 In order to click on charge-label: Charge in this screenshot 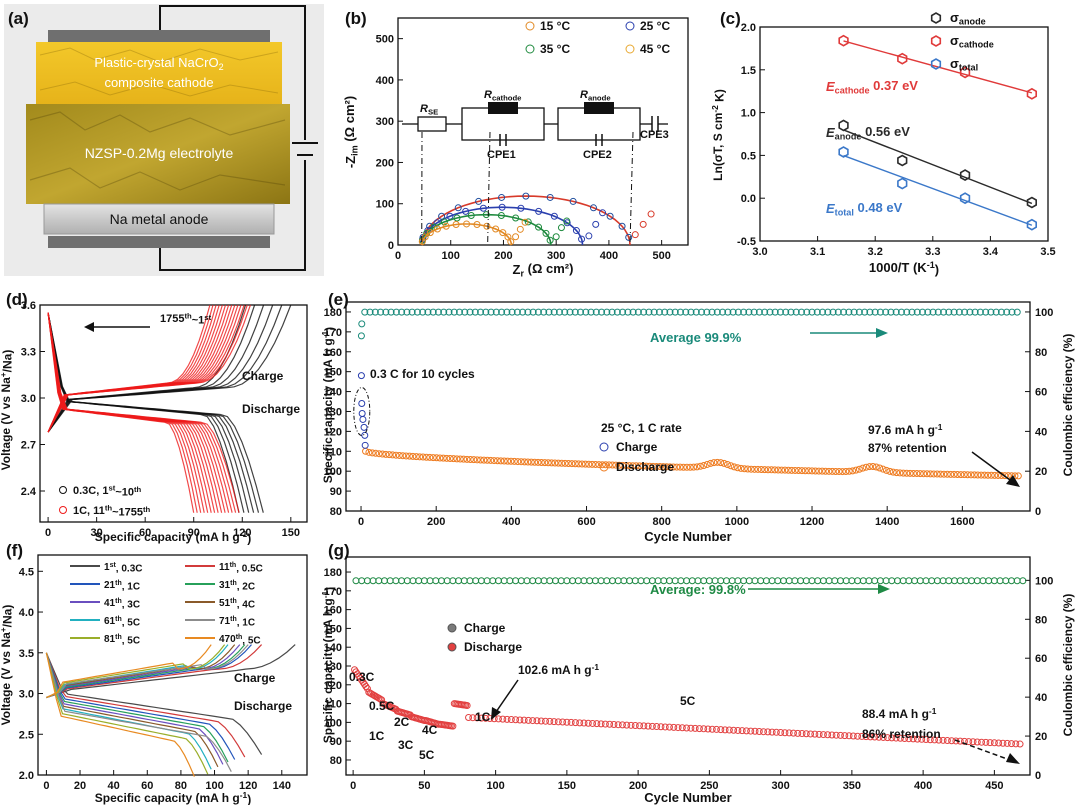, I will do `click(255, 678)`.